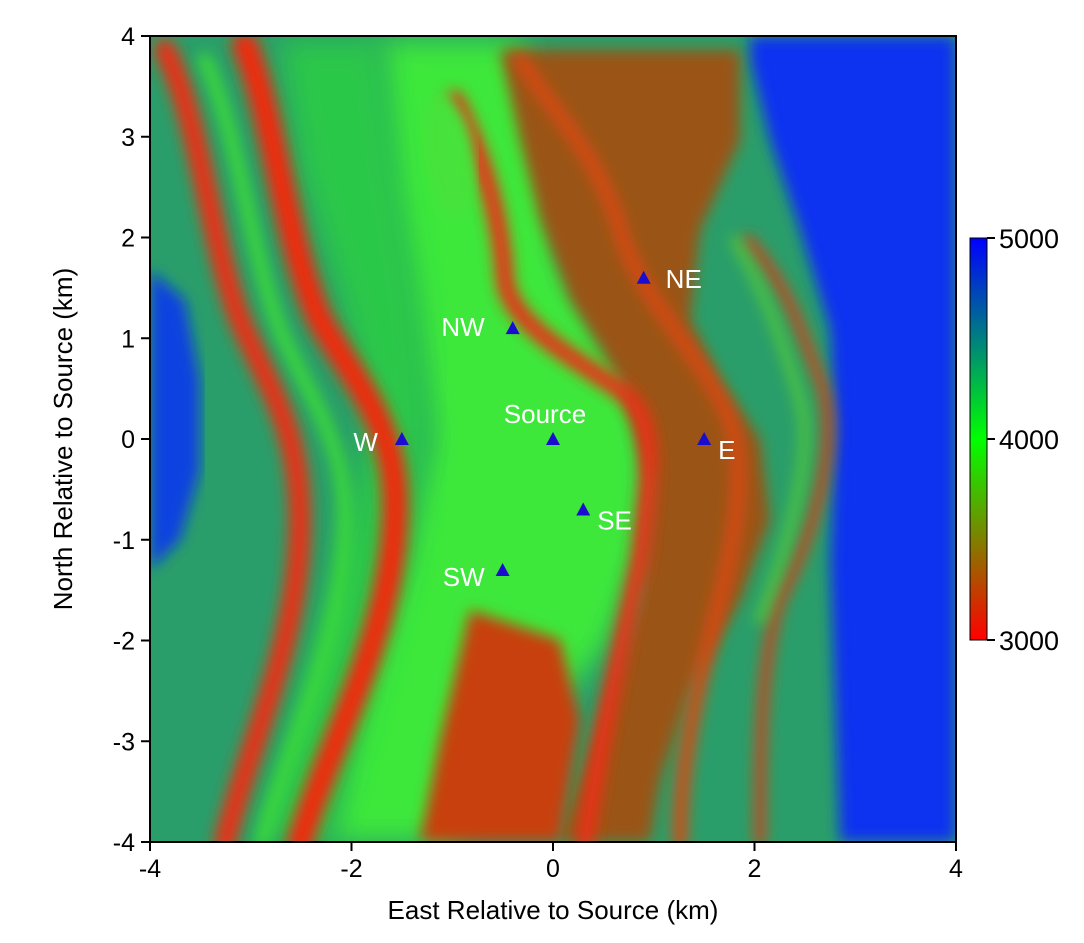 This screenshot has width=1084, height=943. I want to click on colorbar-tick-label: 3000, so click(1029, 641).